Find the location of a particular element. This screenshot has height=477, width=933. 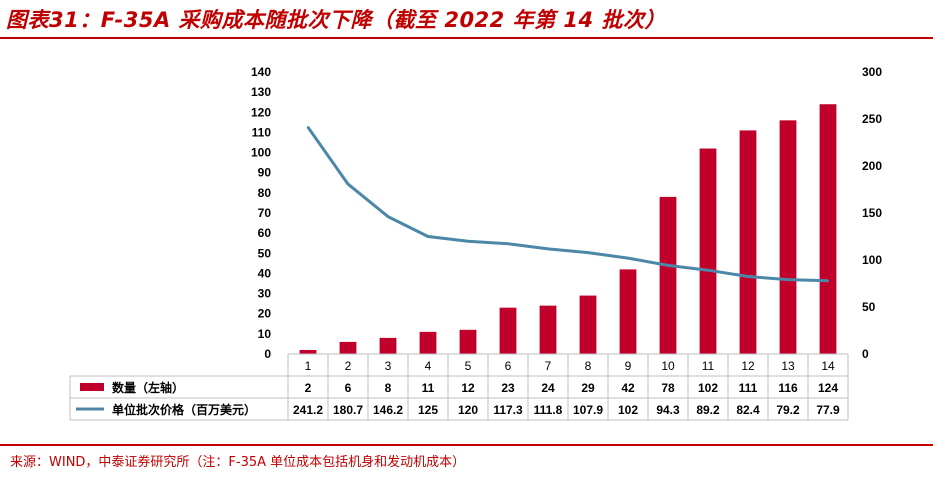

source-rule is located at coordinates (466, 445).